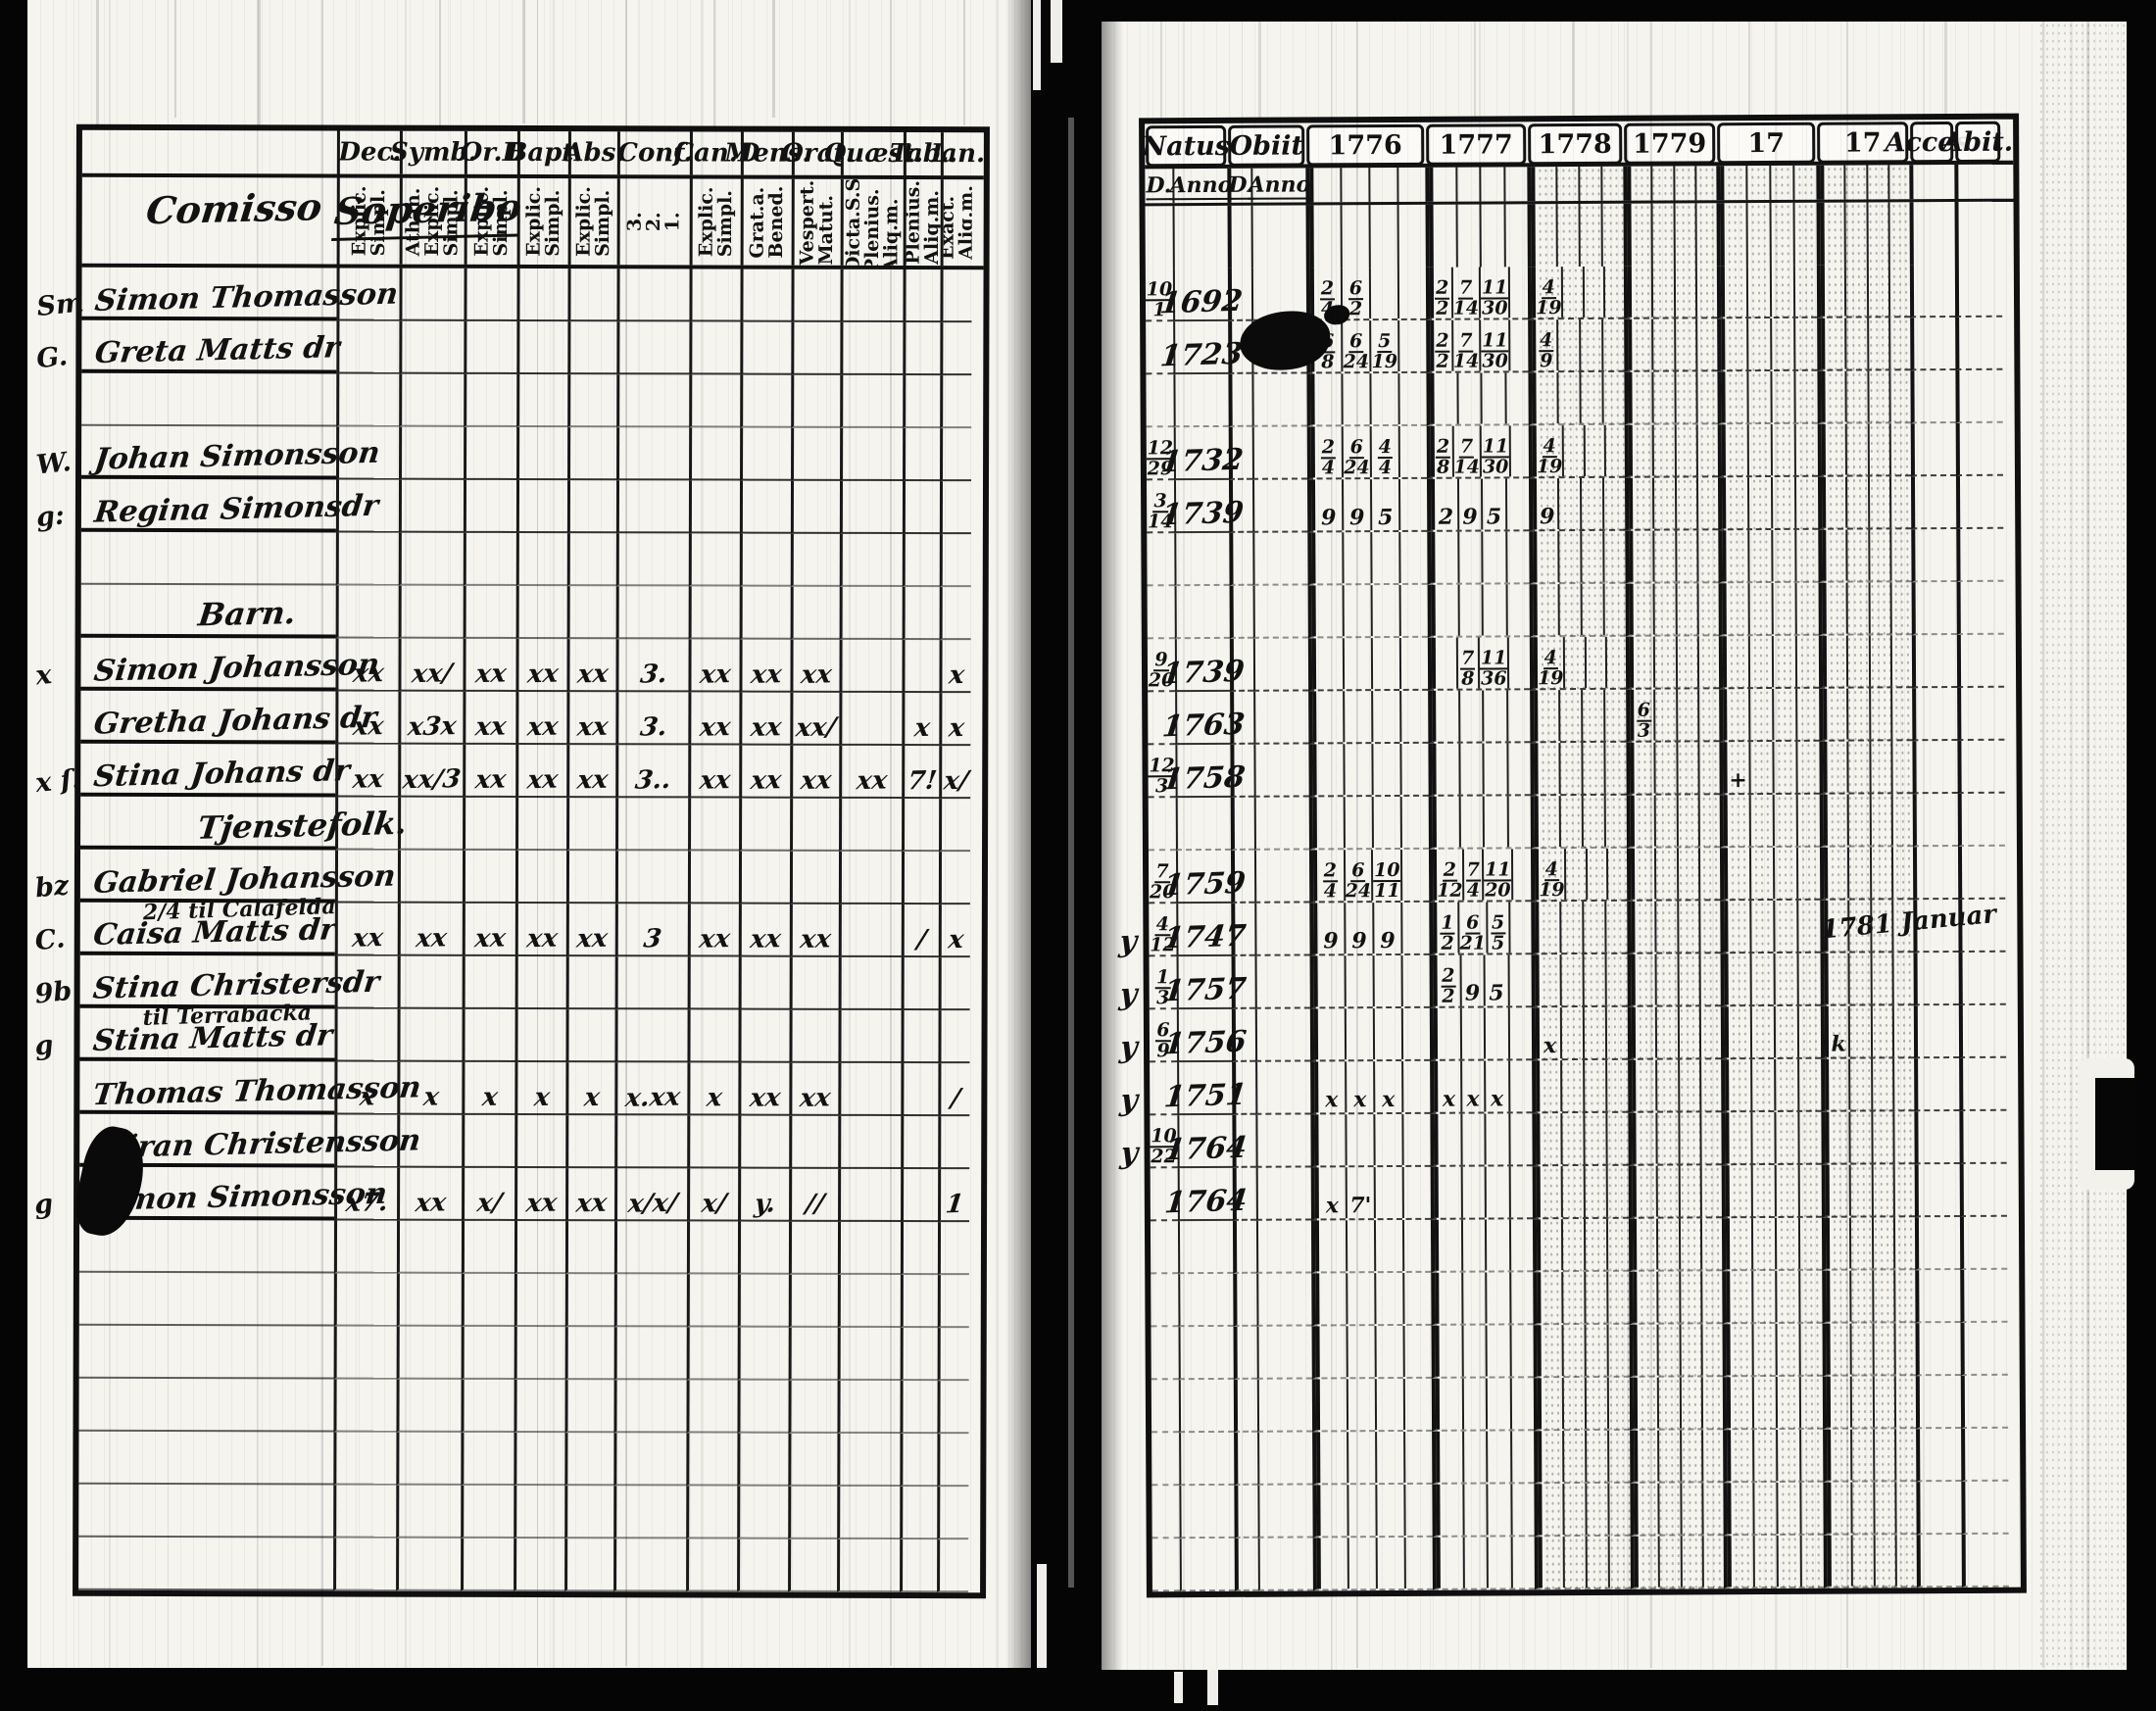  What do you see at coordinates (1492, 663) in the screenshot?
I see `year-subcell: 11 36` at bounding box center [1492, 663].